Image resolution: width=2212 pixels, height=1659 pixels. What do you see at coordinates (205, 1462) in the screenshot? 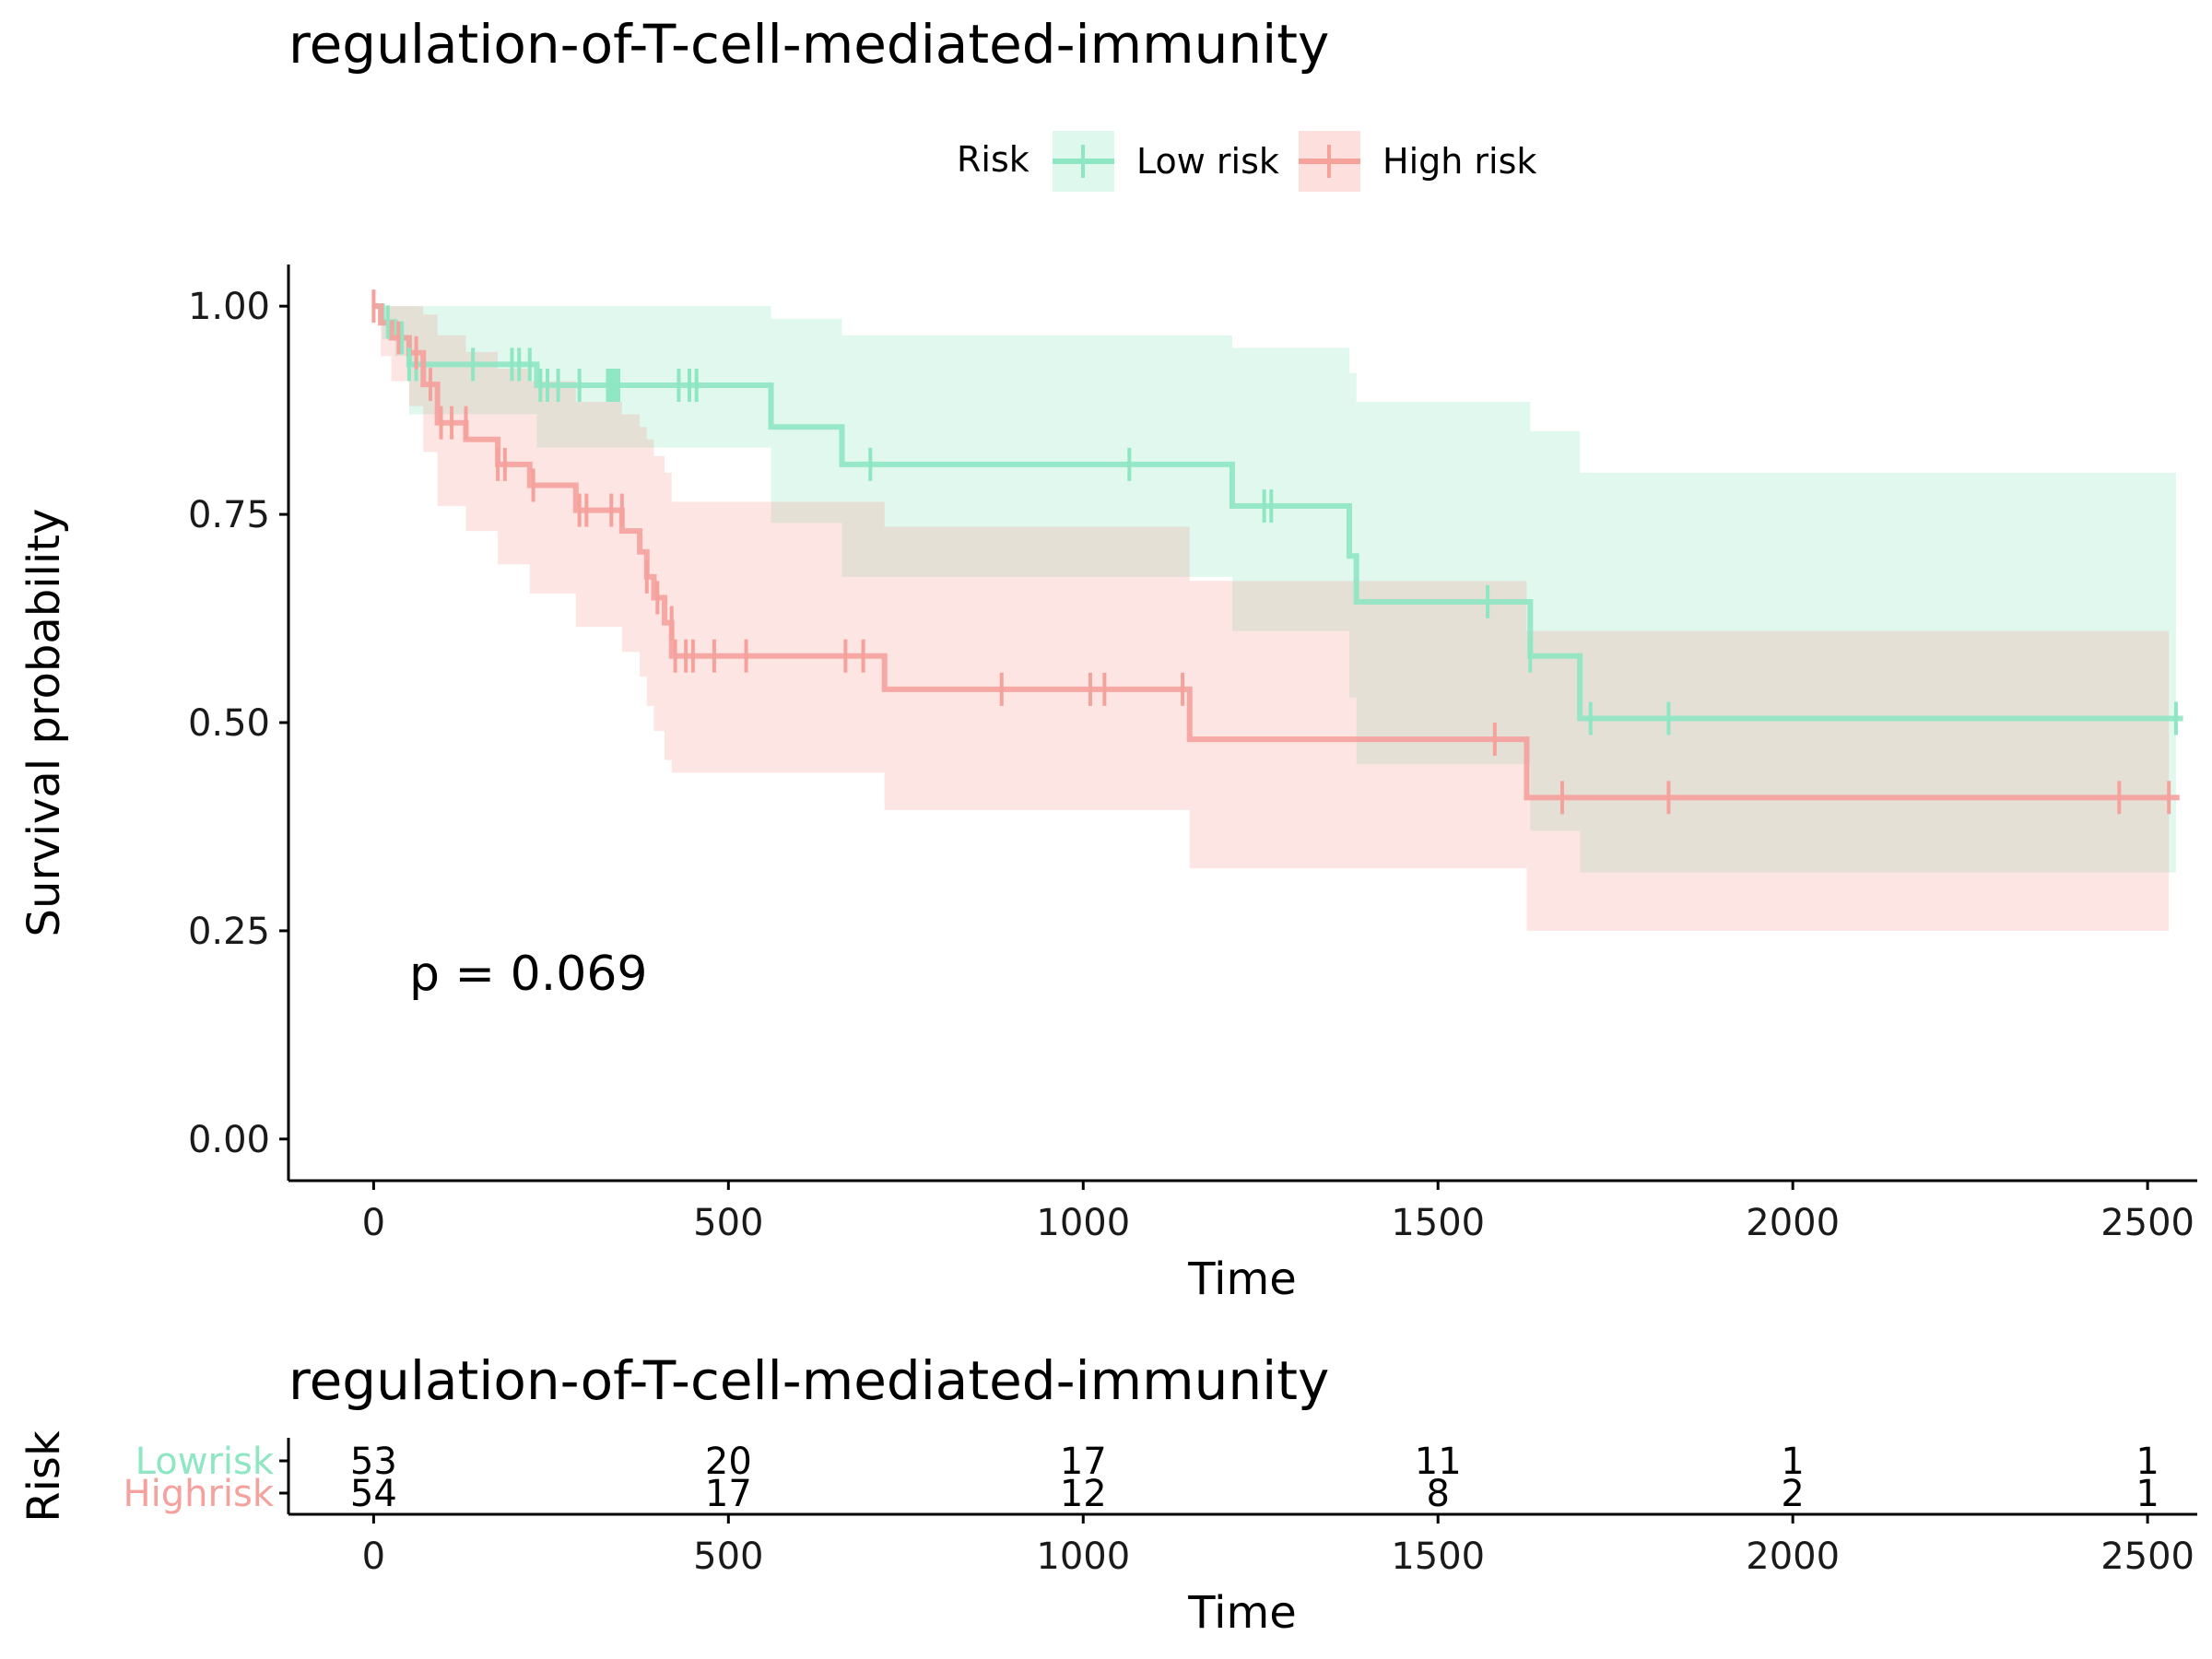
I see `risk-row-label-low-risk: Lowrisk` at bounding box center [205, 1462].